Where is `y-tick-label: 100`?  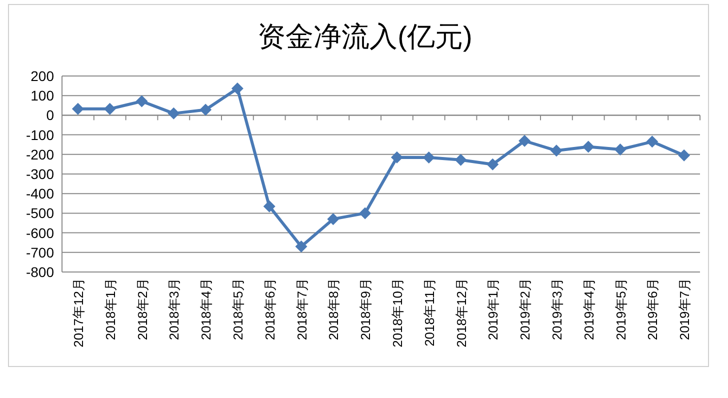 y-tick-label: 100 is located at coordinates (42, 96).